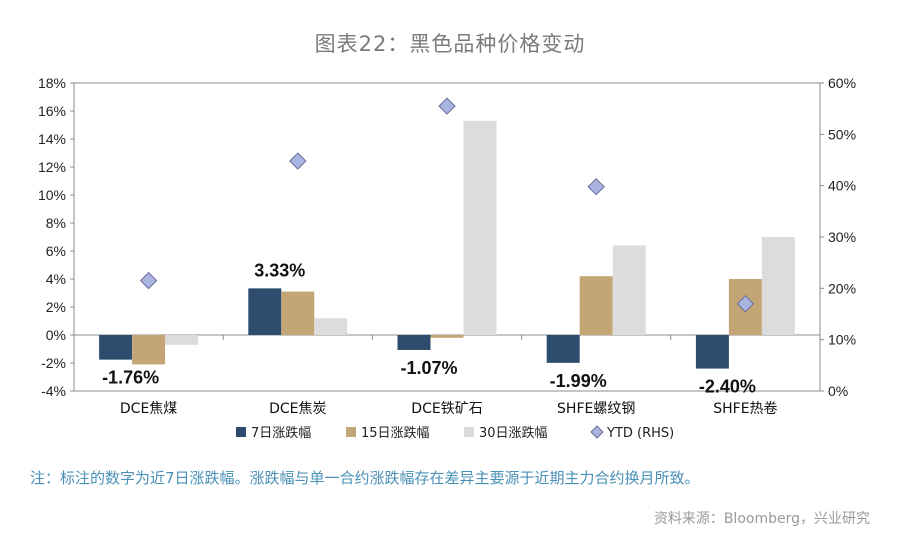  I want to click on y-tick-label: 0%, so click(56, 335).